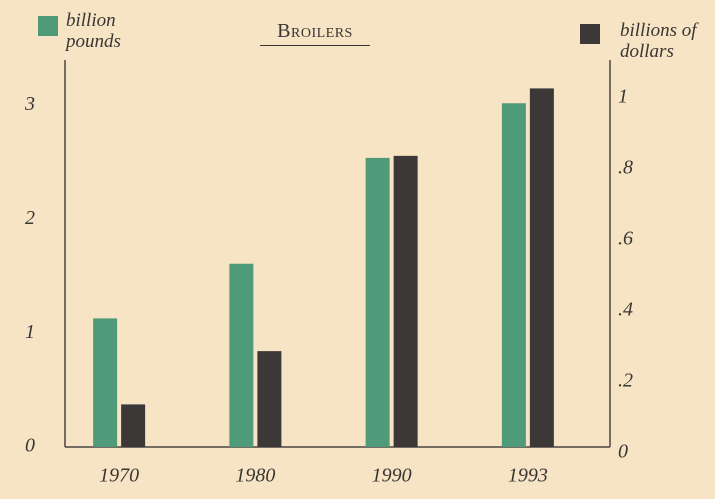 Image resolution: width=715 pixels, height=499 pixels. I want to click on y2-tick-label: .8, so click(625, 168).